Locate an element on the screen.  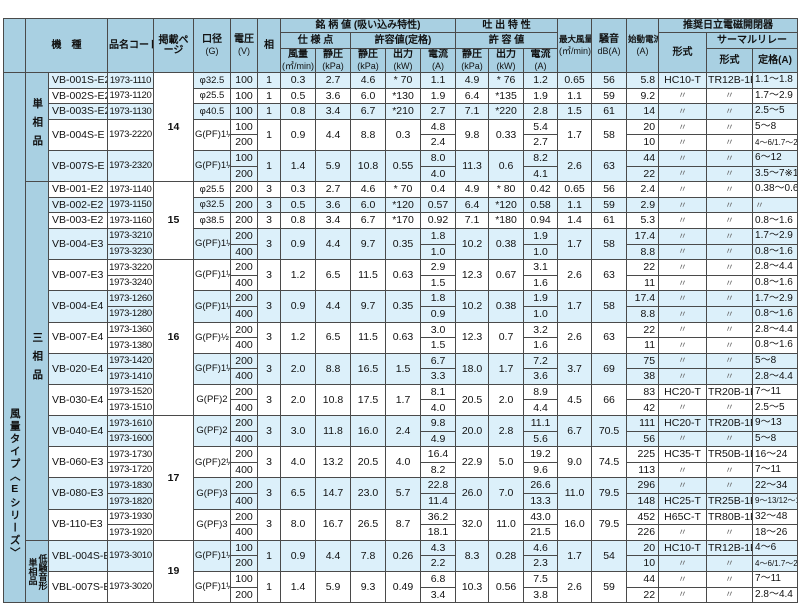
dcur-cell: 0.94 is located at coordinates (541, 220).